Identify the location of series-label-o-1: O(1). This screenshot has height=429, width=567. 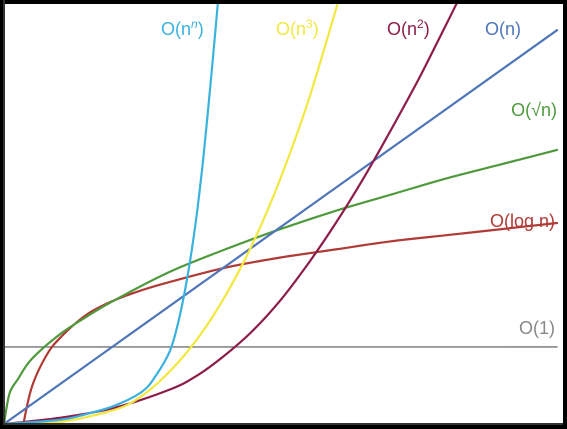
(537, 328).